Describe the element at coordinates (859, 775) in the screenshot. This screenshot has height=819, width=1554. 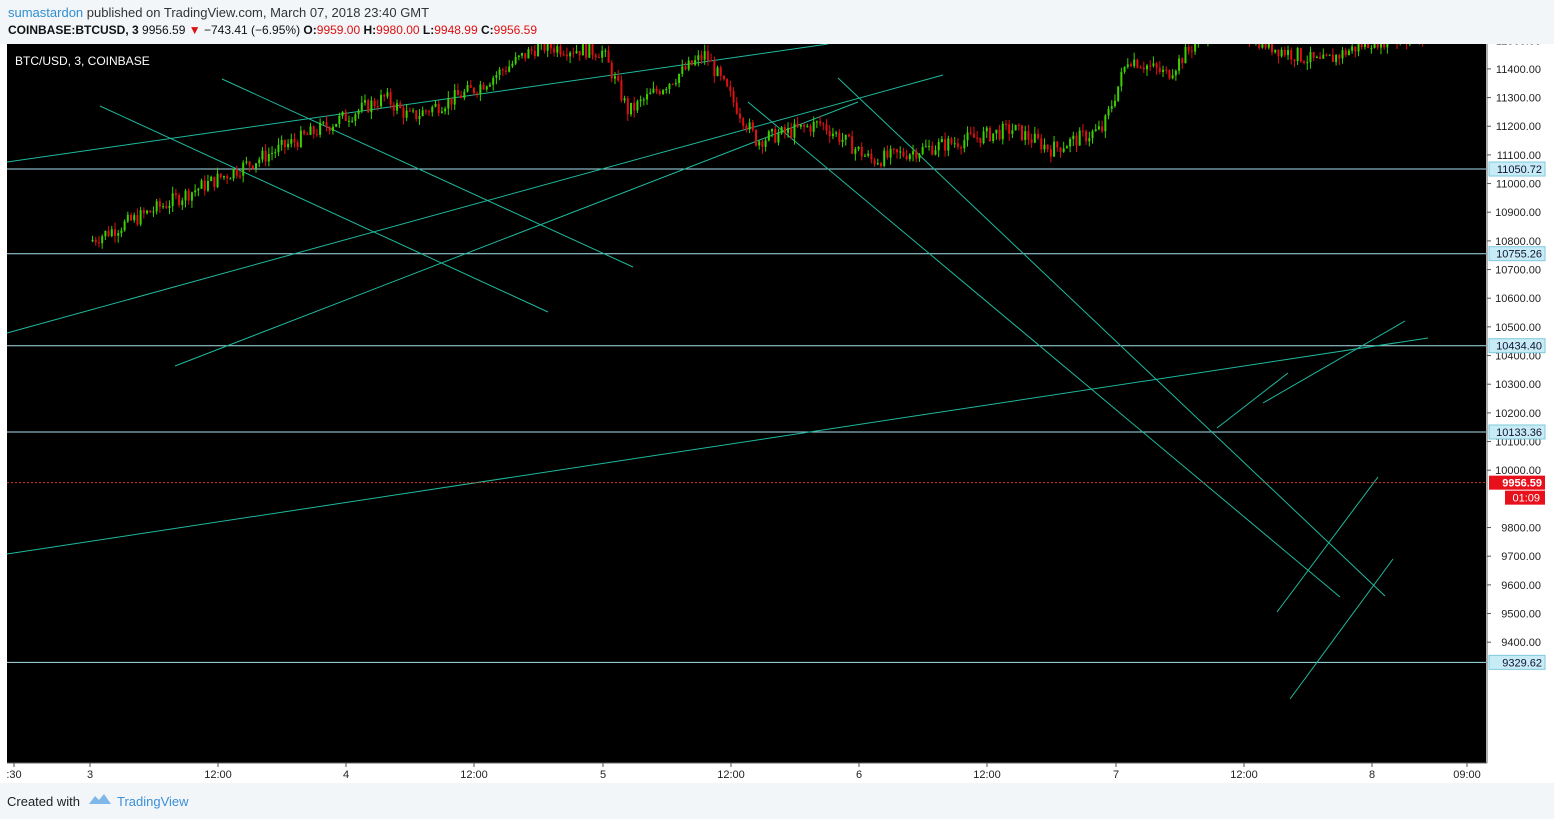
I see `x-tick-label: 6` at that location.